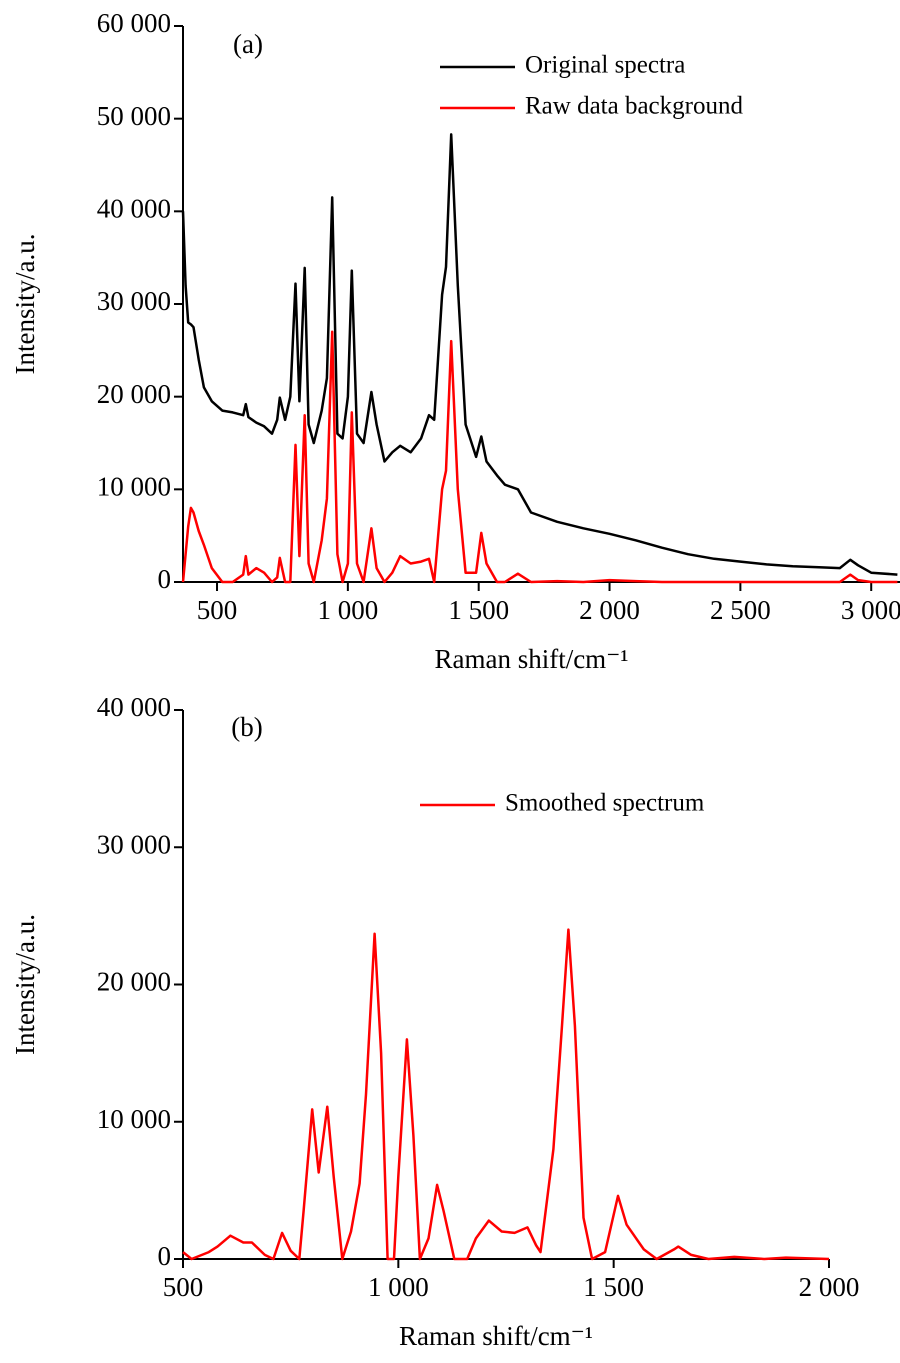 This screenshot has height=1363, width=900. What do you see at coordinates (539, 457) in the screenshot?
I see `spectrum-line` at bounding box center [539, 457].